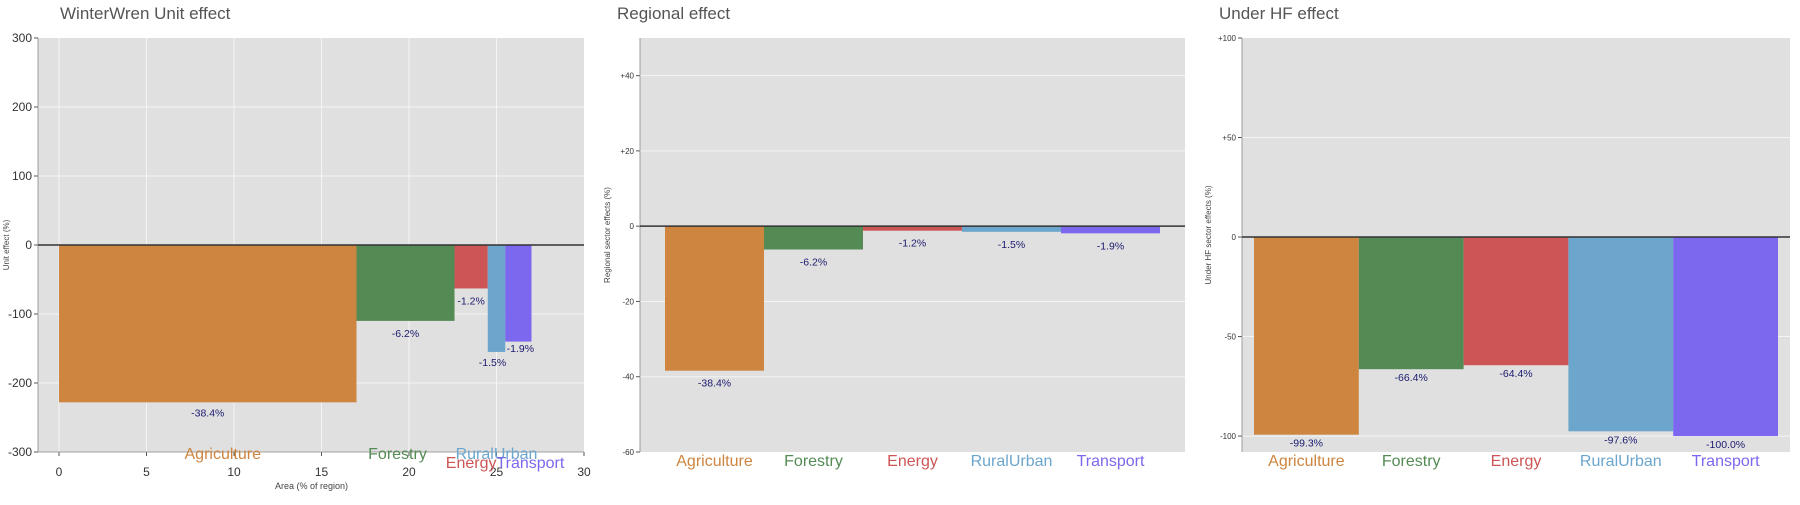 The height and width of the screenshot is (505, 1800). Describe the element at coordinates (409, 472) in the screenshot. I see `x-tick-label: 20` at that location.